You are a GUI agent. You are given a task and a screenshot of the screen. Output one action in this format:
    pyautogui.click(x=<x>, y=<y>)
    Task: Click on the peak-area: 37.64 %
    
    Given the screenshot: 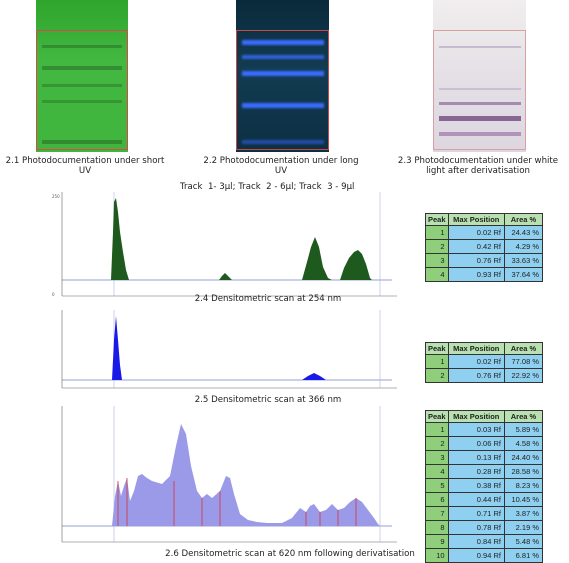 What is the action you would take?
    pyautogui.click(x=523, y=274)
    